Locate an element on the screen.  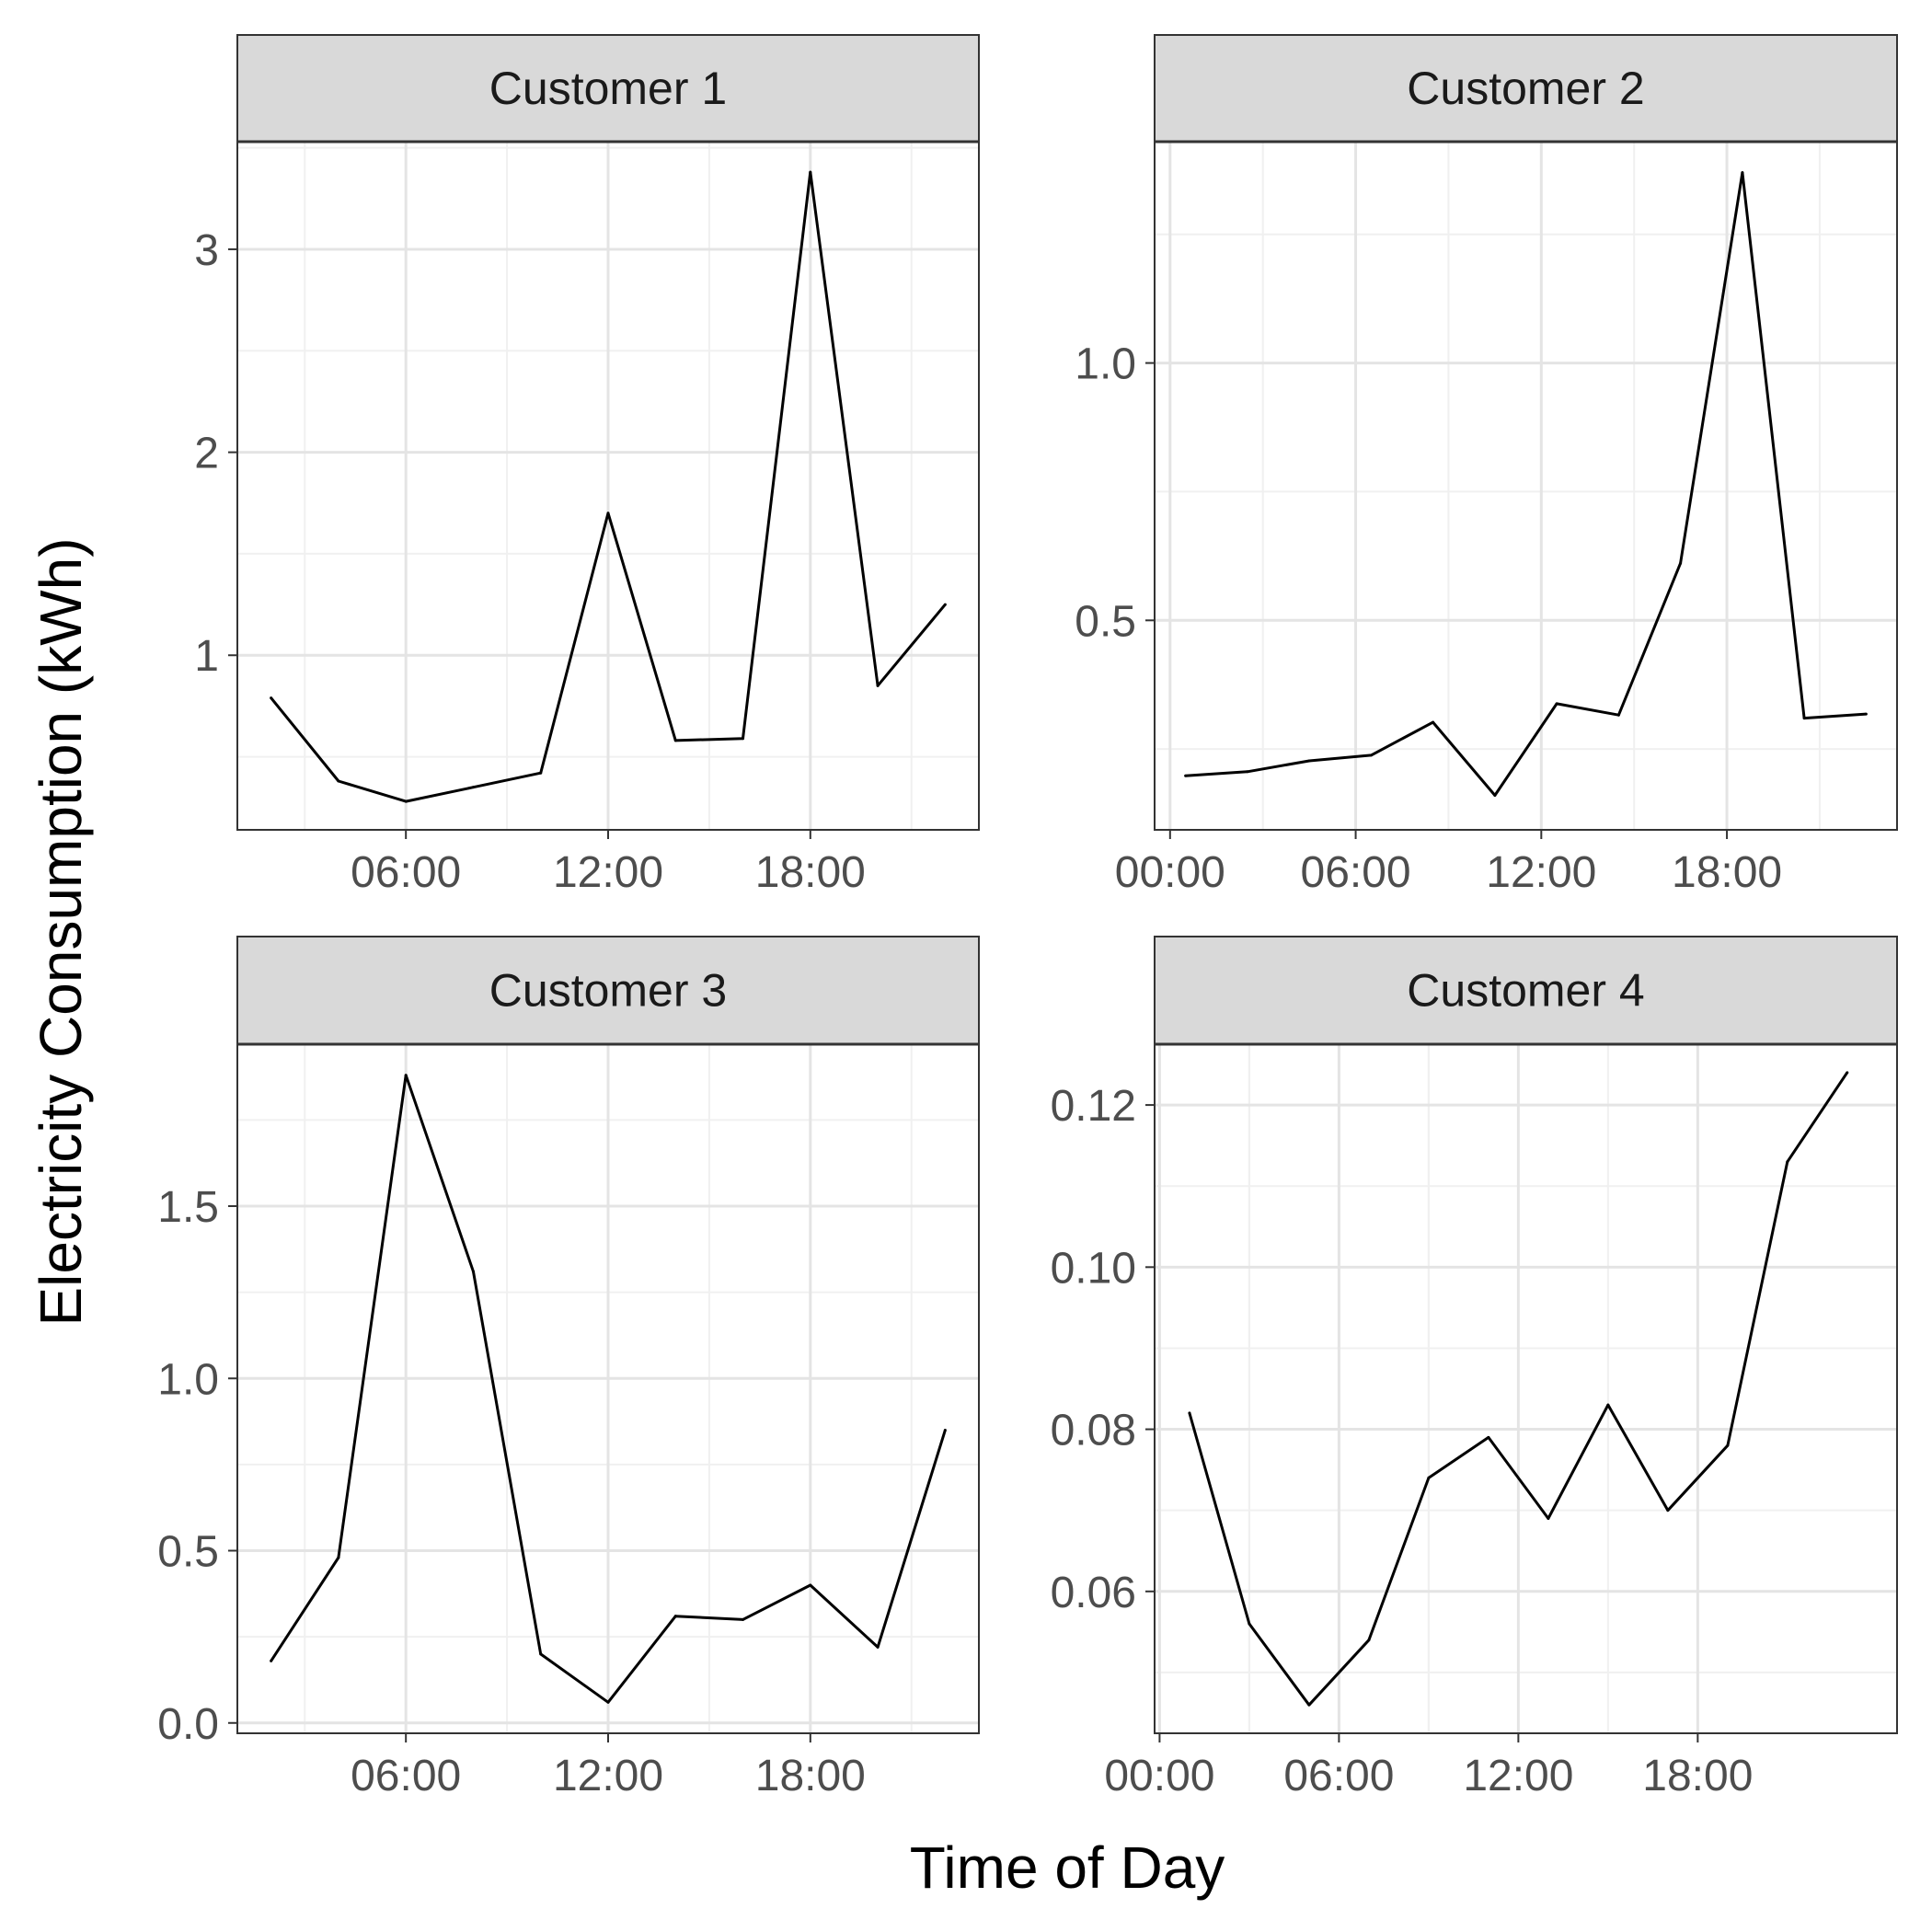
y-tick-label: 0.10 is located at coordinates (1093, 1268).